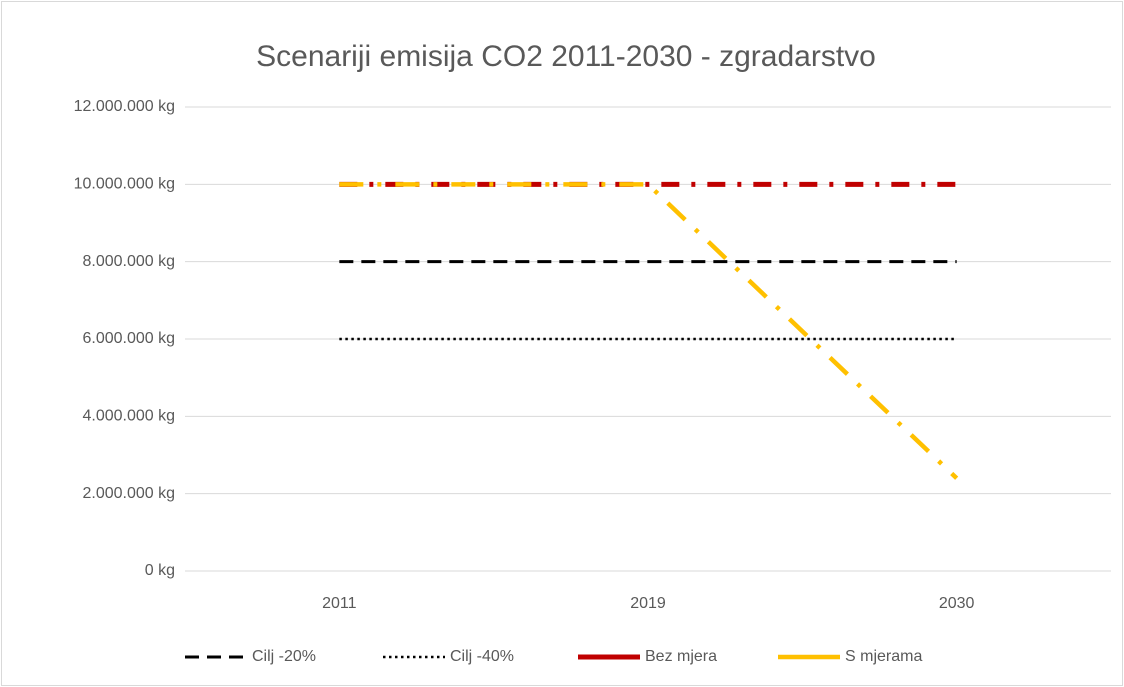 This screenshot has height=687, width=1124. I want to click on legend-label: S mjerama, so click(883, 656).